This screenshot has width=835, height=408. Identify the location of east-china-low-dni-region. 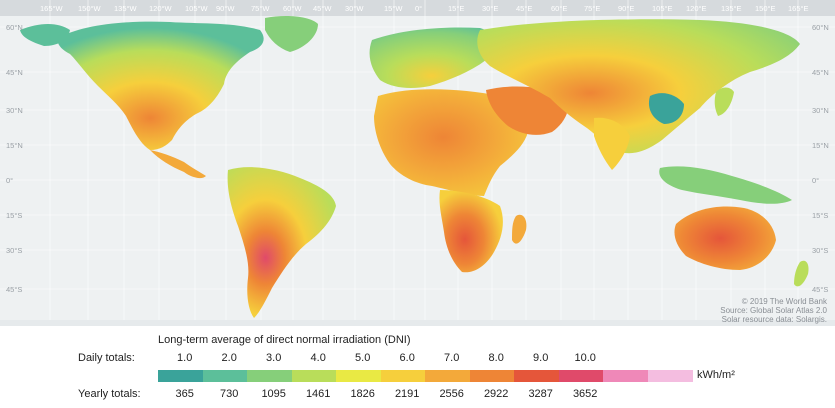
(666, 108).